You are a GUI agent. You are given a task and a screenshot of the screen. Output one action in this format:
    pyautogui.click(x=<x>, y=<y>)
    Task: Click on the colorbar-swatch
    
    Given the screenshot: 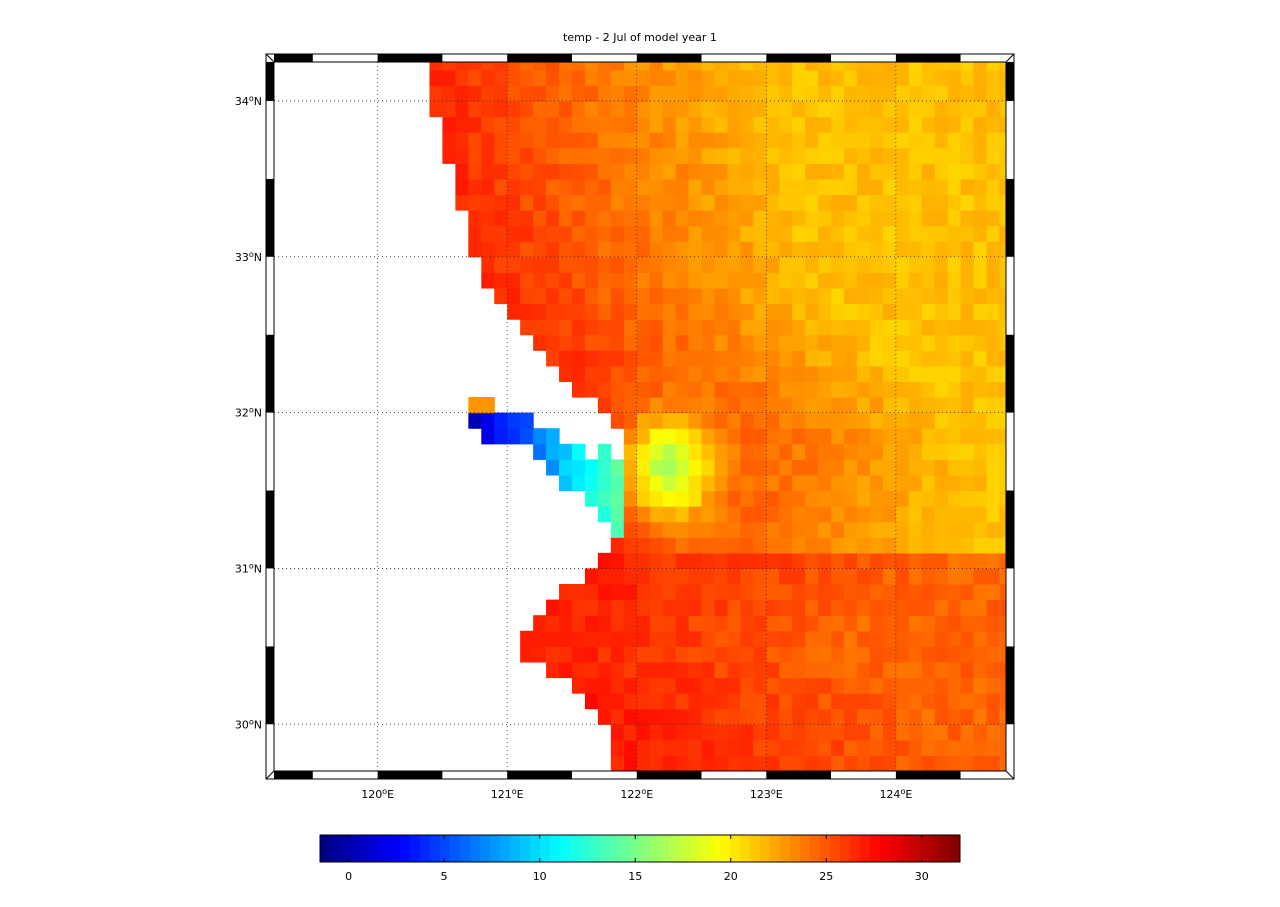 What is the action you would take?
    pyautogui.click(x=565, y=848)
    